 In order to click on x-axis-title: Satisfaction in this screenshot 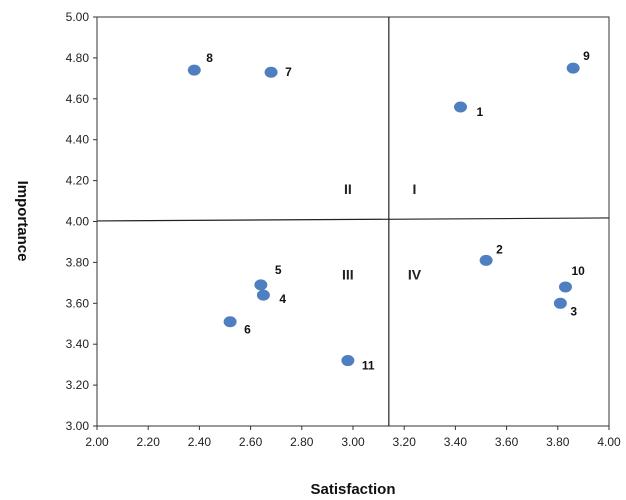, I will do `click(352, 489)`.